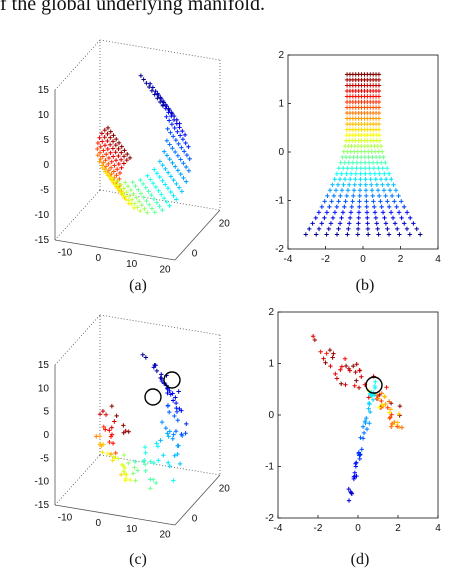  What do you see at coordinates (42, 482) in the screenshot?
I see `z-tick-label: -10` at bounding box center [42, 482].